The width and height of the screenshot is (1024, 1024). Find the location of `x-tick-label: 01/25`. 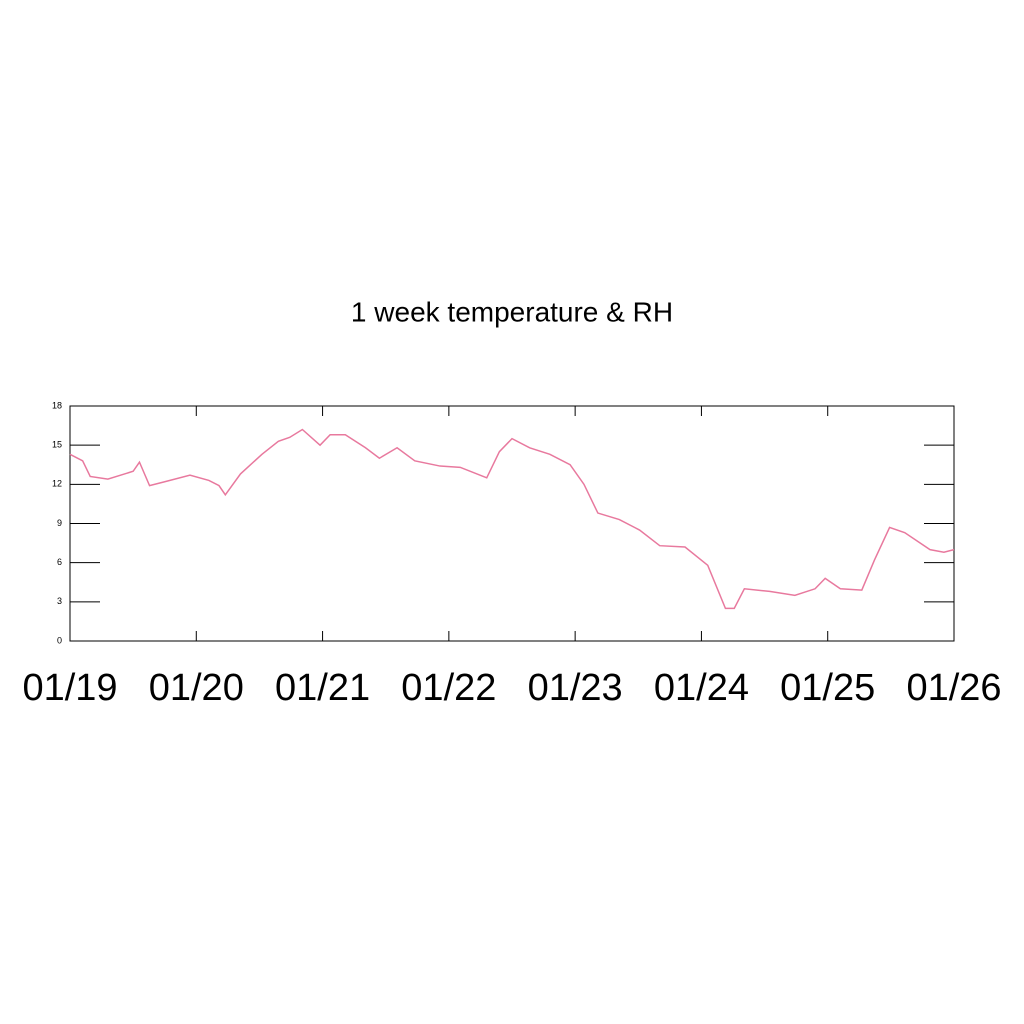

x-tick-label: 01/25 is located at coordinates (827, 688).